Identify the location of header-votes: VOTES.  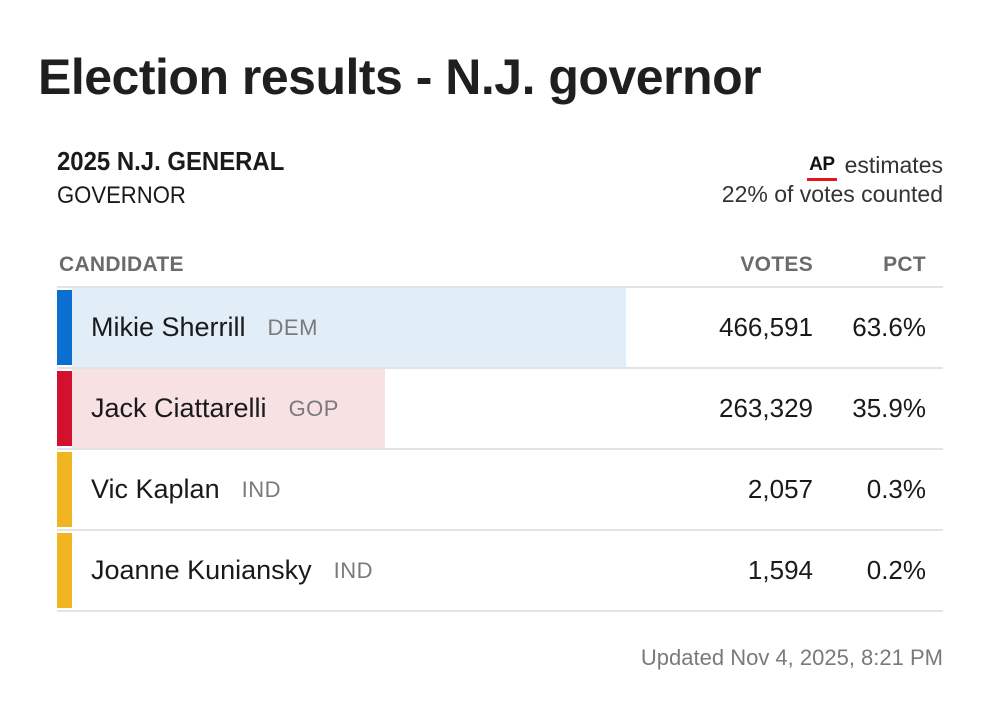
(776, 264).